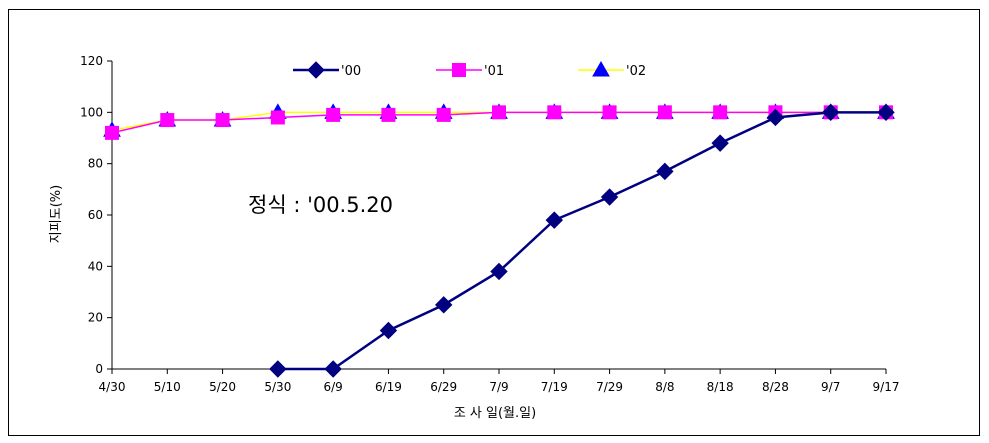 The height and width of the screenshot is (443, 989). What do you see at coordinates (498, 387) in the screenshot?
I see `x-tick-label: 7/9` at bounding box center [498, 387].